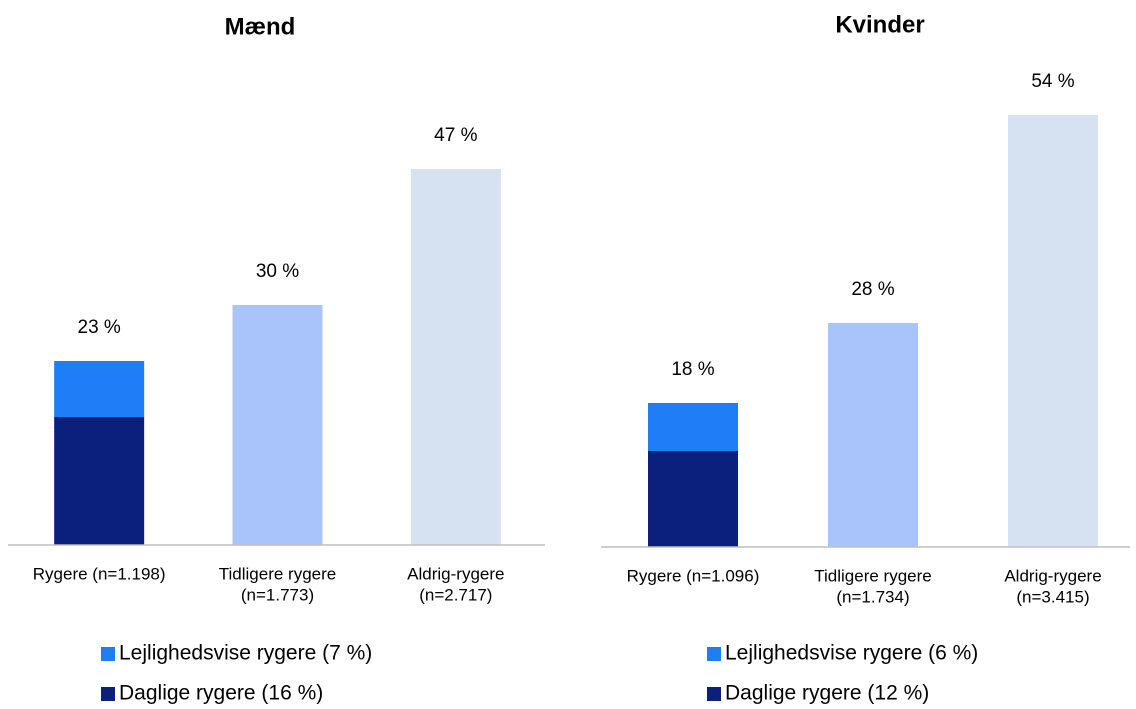 This screenshot has width=1136, height=709. What do you see at coordinates (277, 594) in the screenshot?
I see `x-tick-label: (n=1.773)` at bounding box center [277, 594].